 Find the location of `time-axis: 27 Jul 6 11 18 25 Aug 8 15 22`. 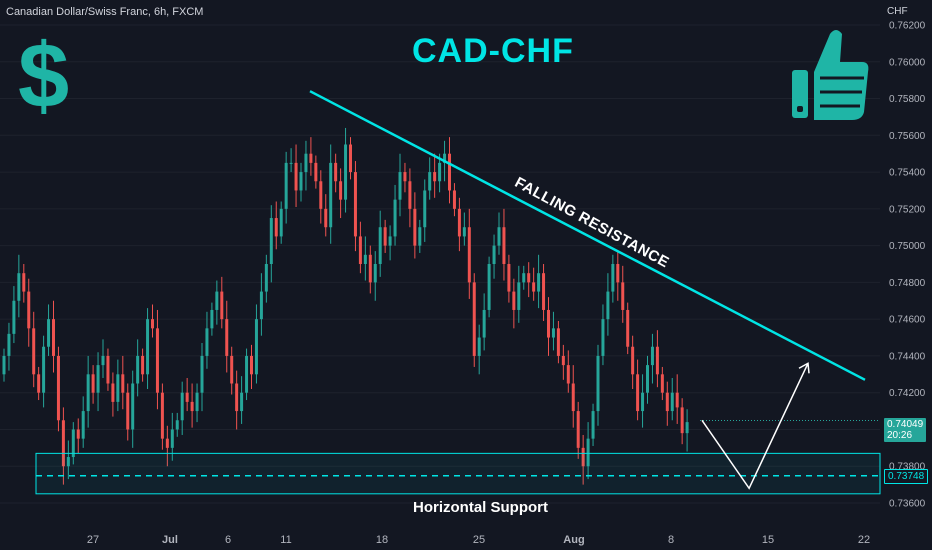

time-axis: 27 Jul 6 11 18 25 Aug 8 15 22 is located at coordinates (478, 540).